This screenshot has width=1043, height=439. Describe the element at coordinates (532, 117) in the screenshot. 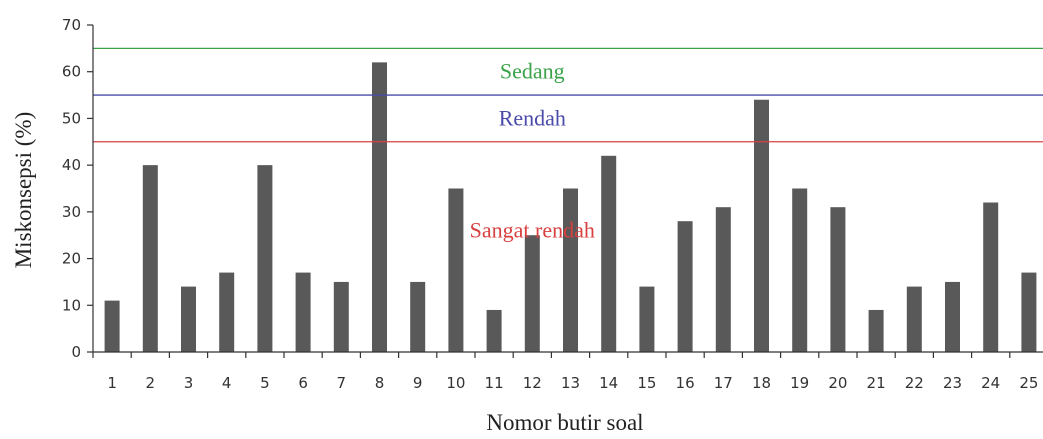

I see `band-label-rendah: Rendah` at that location.